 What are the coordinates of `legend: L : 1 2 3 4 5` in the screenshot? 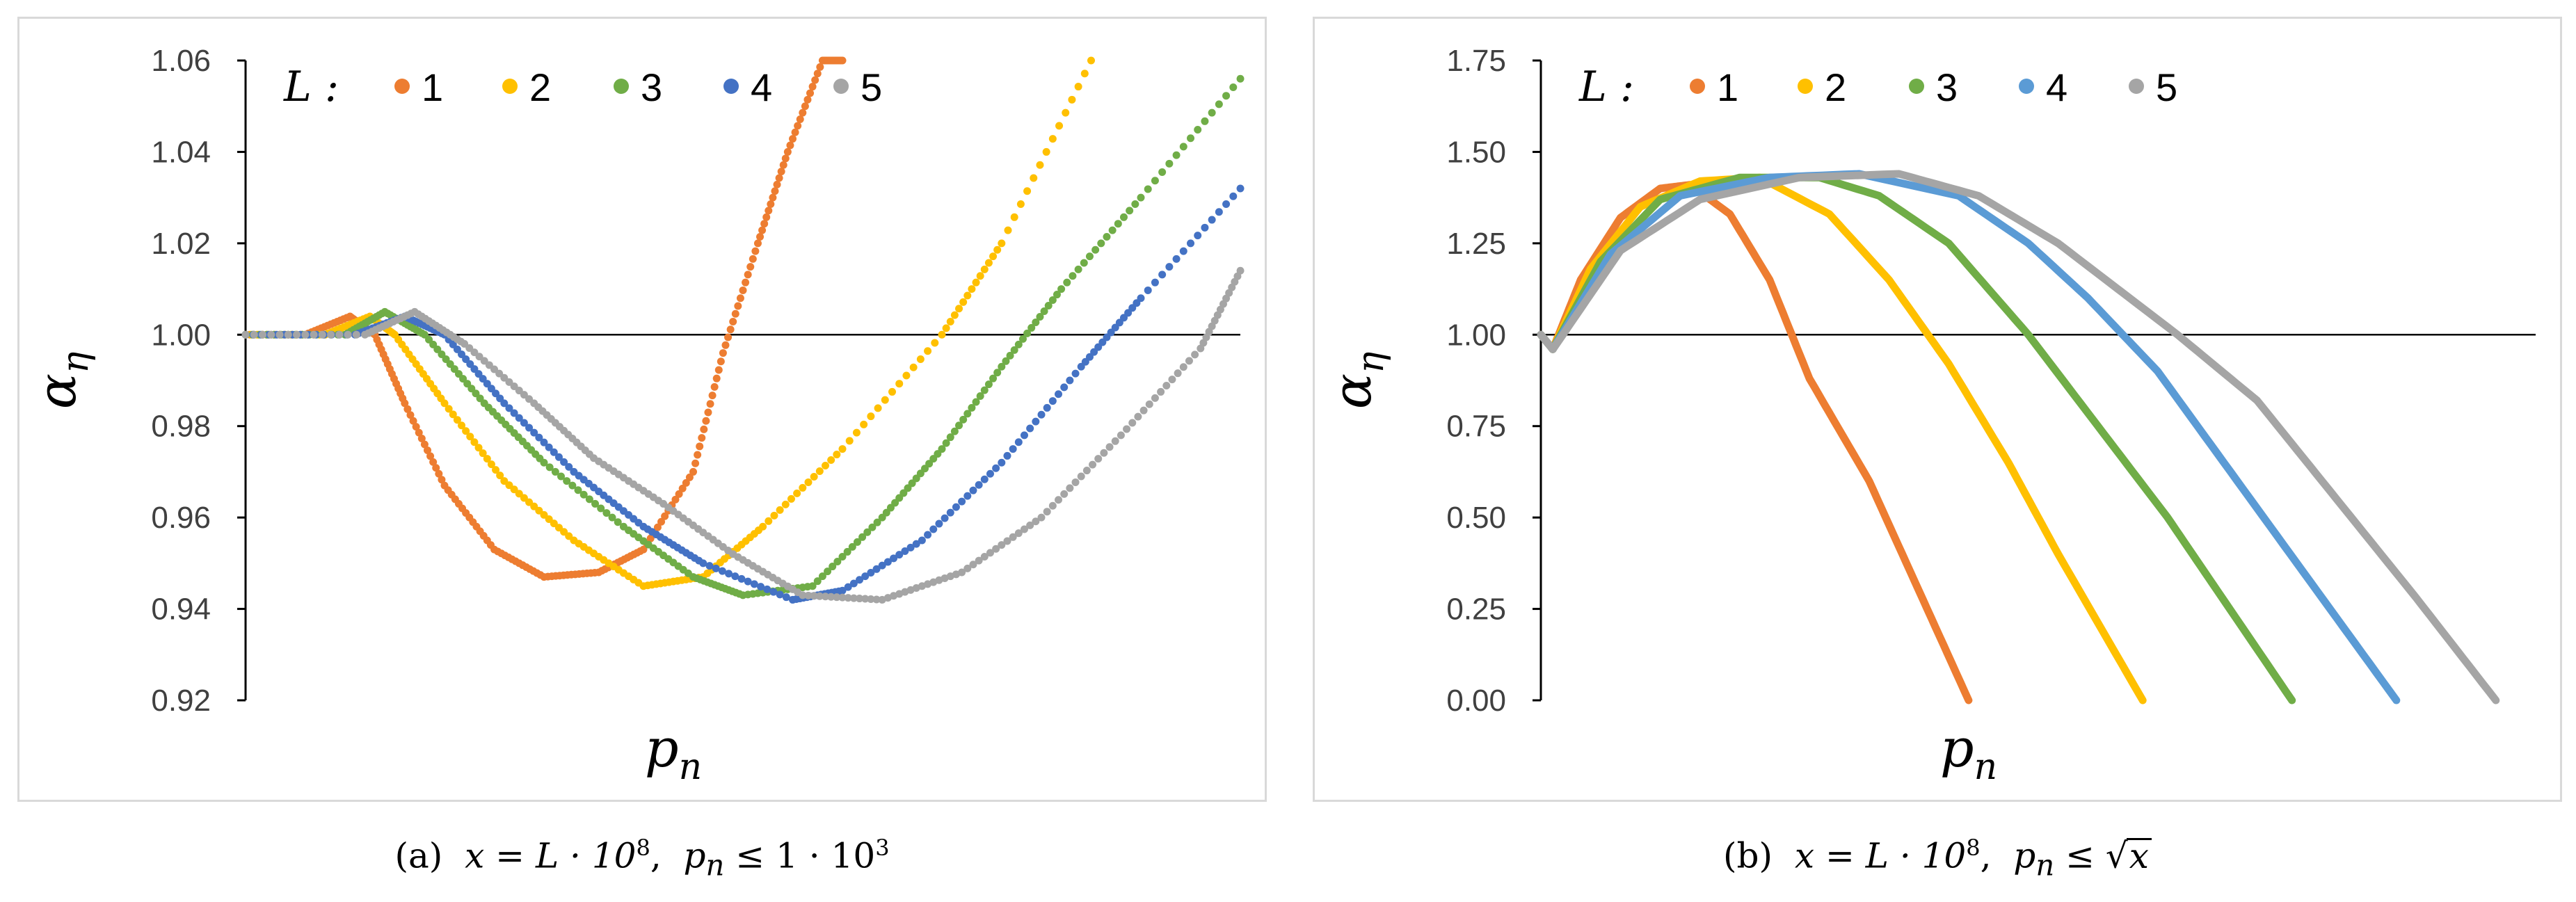 It's located at (1877, 87).